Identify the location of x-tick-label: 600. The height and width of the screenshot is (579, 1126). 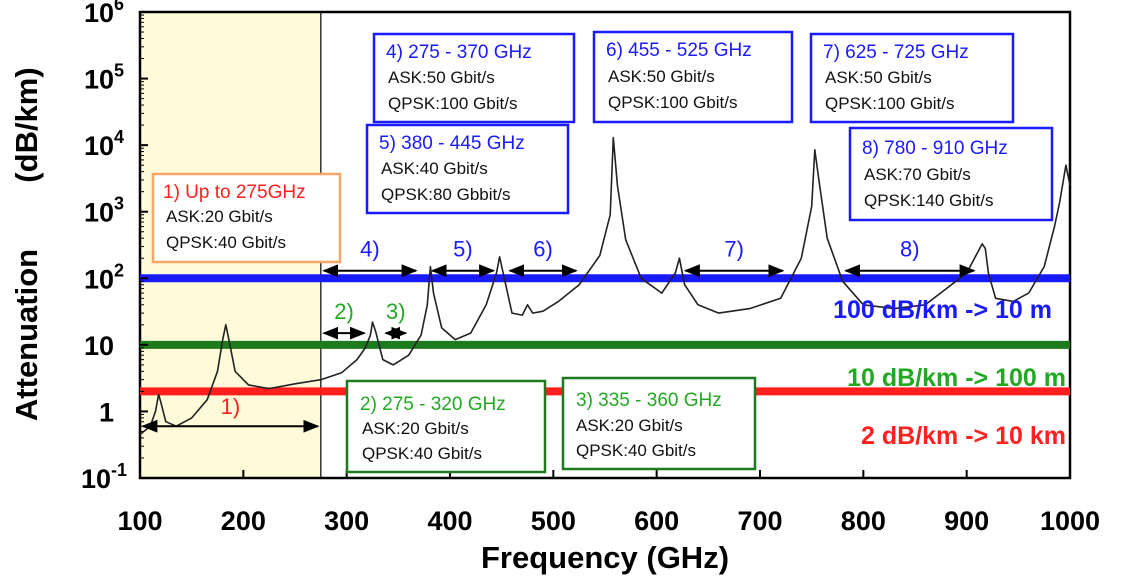
(656, 521).